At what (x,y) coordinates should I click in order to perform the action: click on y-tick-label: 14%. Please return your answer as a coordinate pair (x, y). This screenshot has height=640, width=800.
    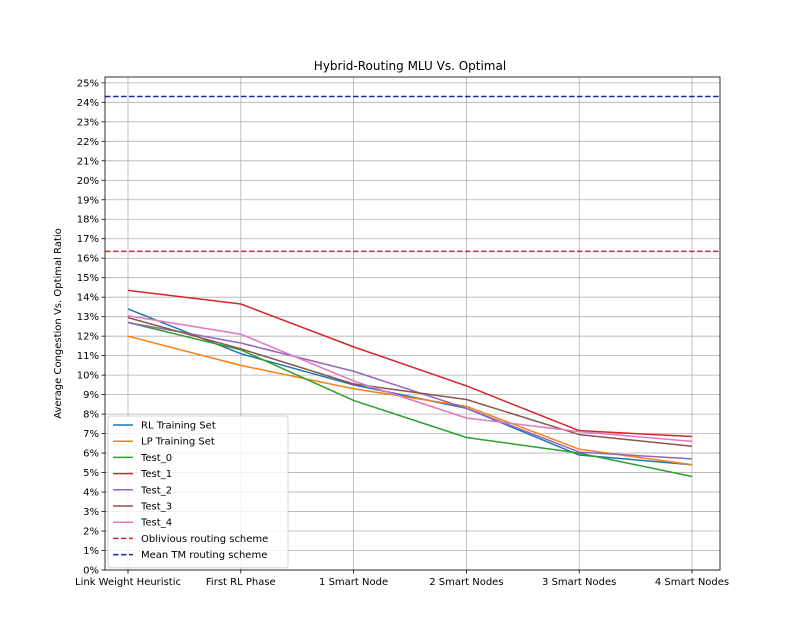
    Looking at the image, I should click on (88, 298).